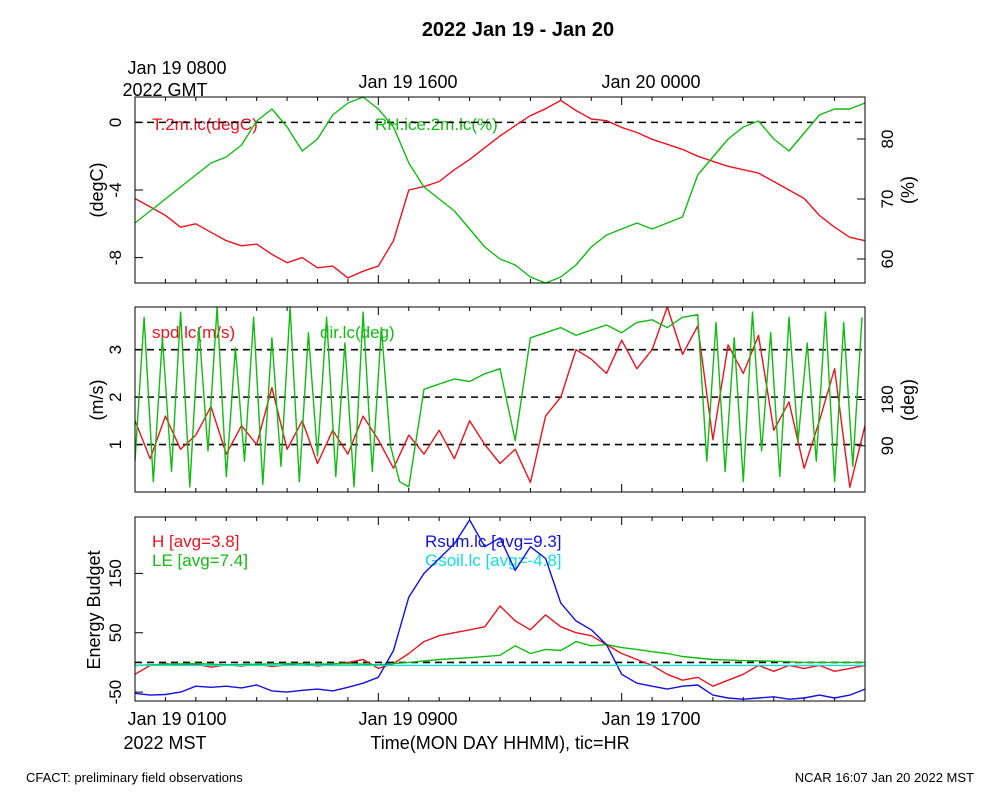  What do you see at coordinates (887, 259) in the screenshot?
I see `y2-tick-label: 60` at bounding box center [887, 259].